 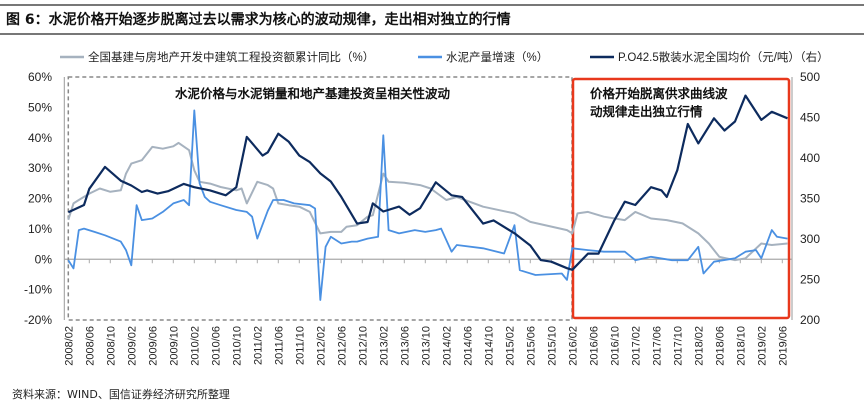 I want to click on left-tick-label: 50%, so click(x=40, y=107).